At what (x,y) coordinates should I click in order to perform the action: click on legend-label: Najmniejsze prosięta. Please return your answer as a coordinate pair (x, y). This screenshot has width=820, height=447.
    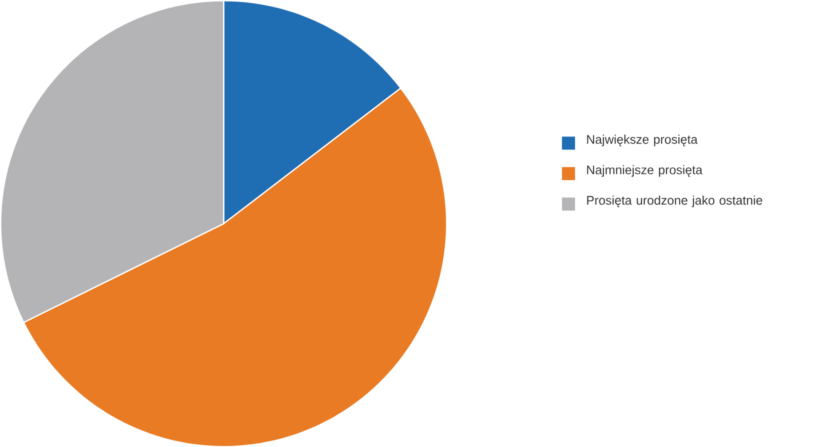
    Looking at the image, I should click on (644, 170).